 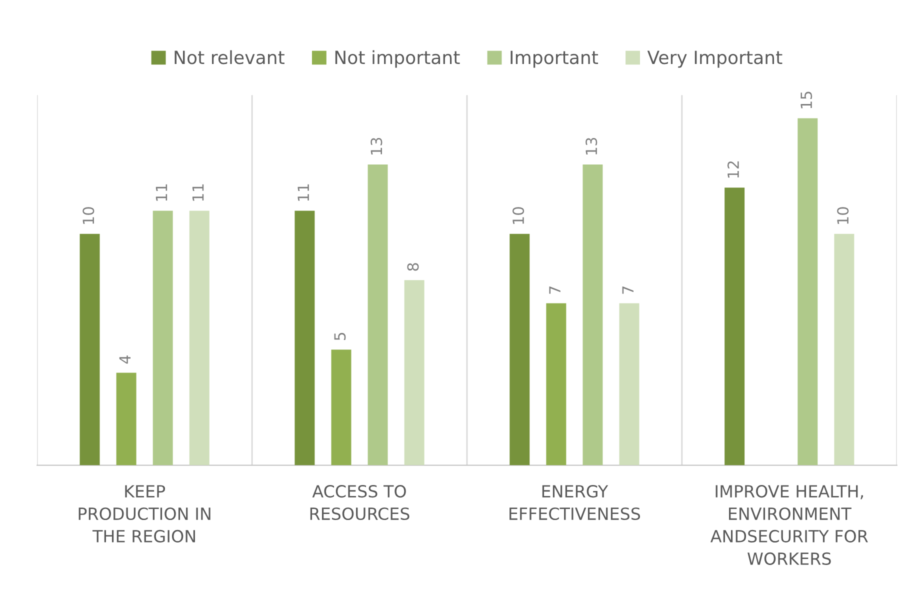 I want to click on data-label: 5, so click(x=340, y=336).